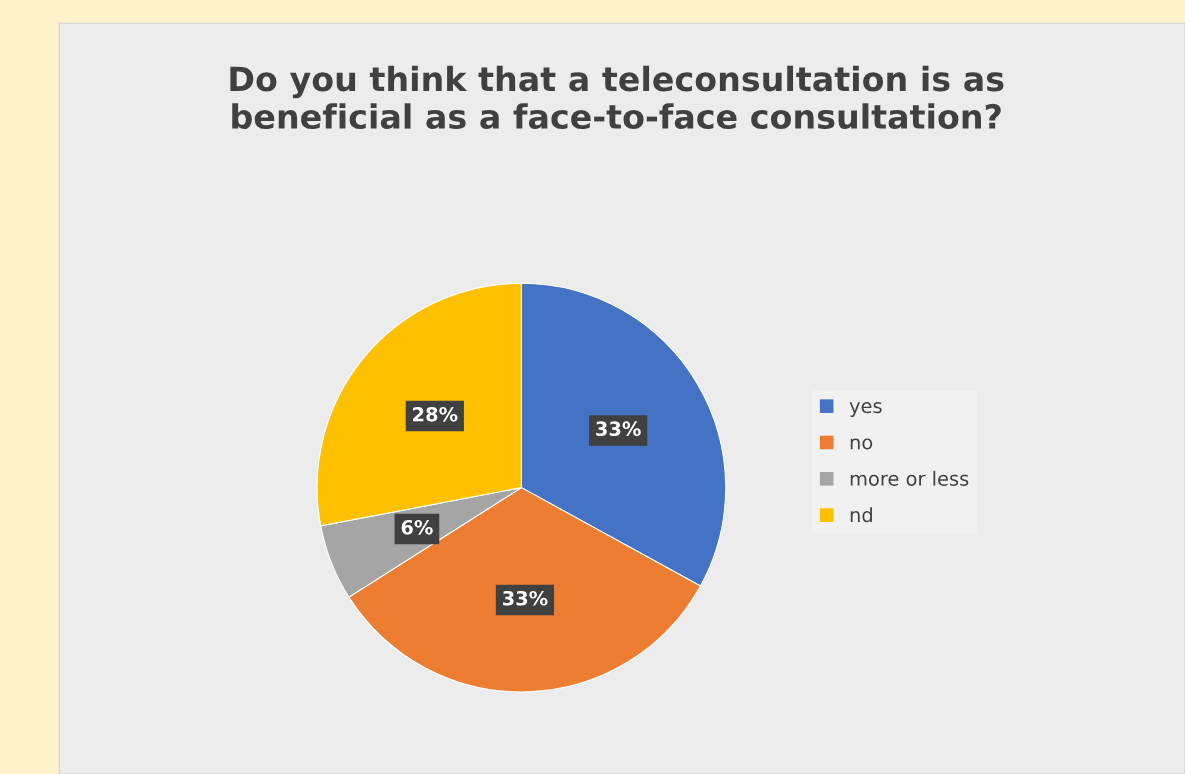 This screenshot has height=774, width=1185. Describe the element at coordinates (861, 515) in the screenshot. I see `legend-label: nd` at that location.